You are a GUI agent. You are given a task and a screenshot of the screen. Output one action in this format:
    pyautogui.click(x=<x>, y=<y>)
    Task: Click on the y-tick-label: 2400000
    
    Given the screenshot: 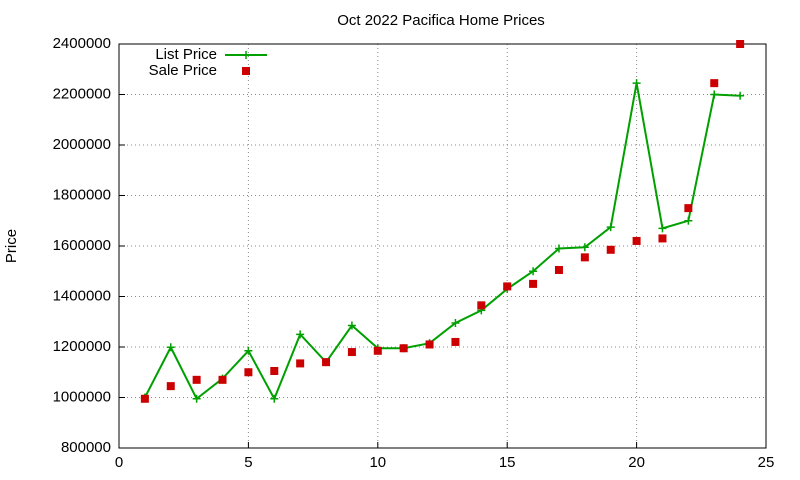 What is the action you would take?
    pyautogui.click(x=82, y=43)
    